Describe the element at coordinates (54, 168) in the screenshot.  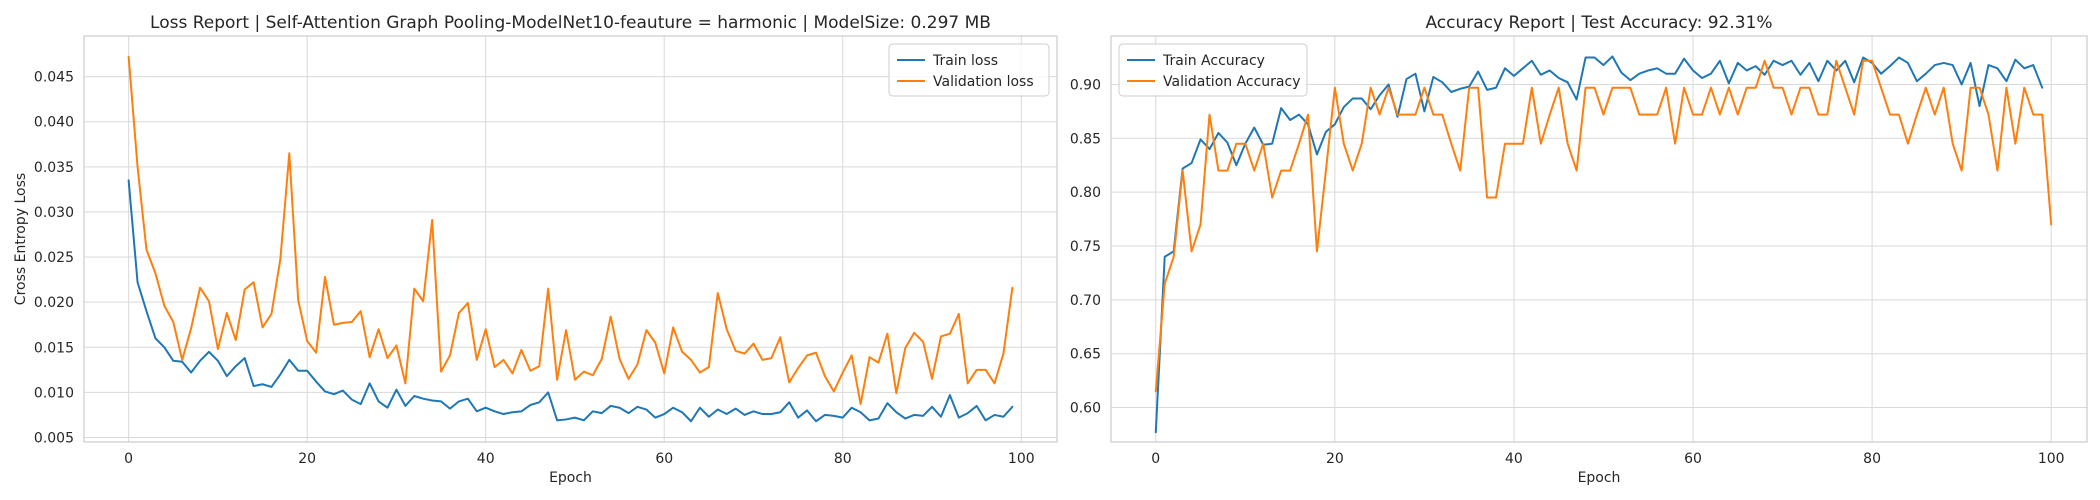
I see `y-tick-label: 0.035` at that location.